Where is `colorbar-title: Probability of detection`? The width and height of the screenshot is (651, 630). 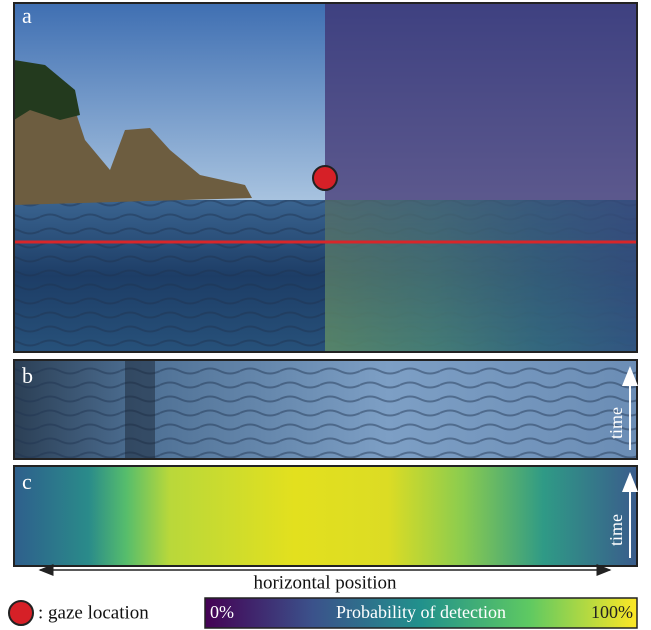
colorbar-title: Probability of detection is located at coordinates (421, 612).